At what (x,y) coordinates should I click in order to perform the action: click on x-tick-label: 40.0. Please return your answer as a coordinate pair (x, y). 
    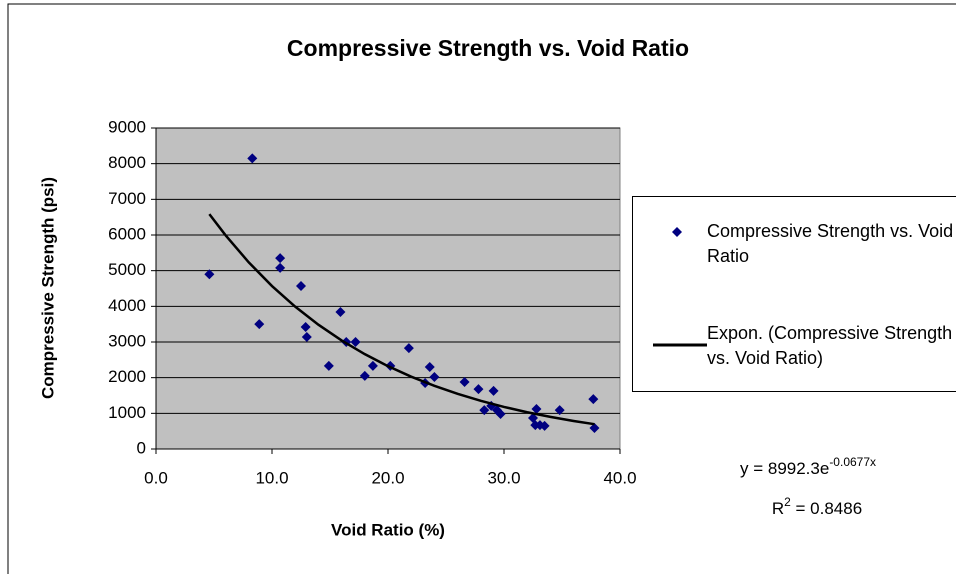
    Looking at the image, I should click on (619, 477).